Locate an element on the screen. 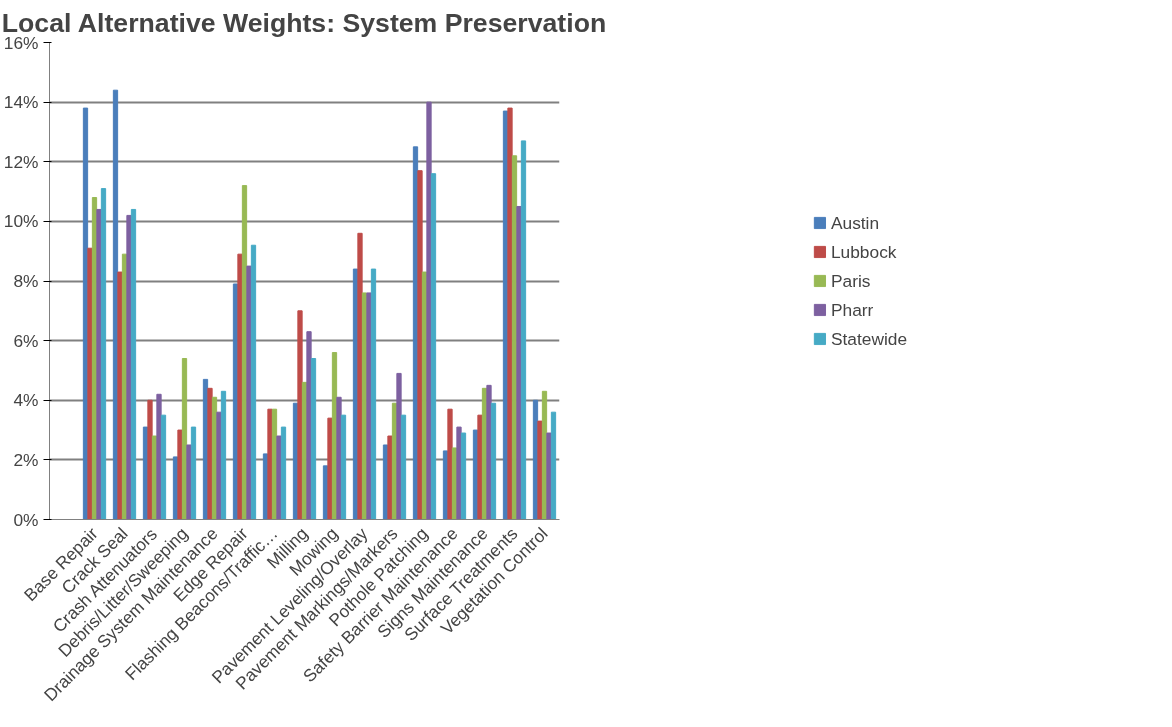 The height and width of the screenshot is (727, 1172). y-tick-label: 4% is located at coordinates (26, 400).